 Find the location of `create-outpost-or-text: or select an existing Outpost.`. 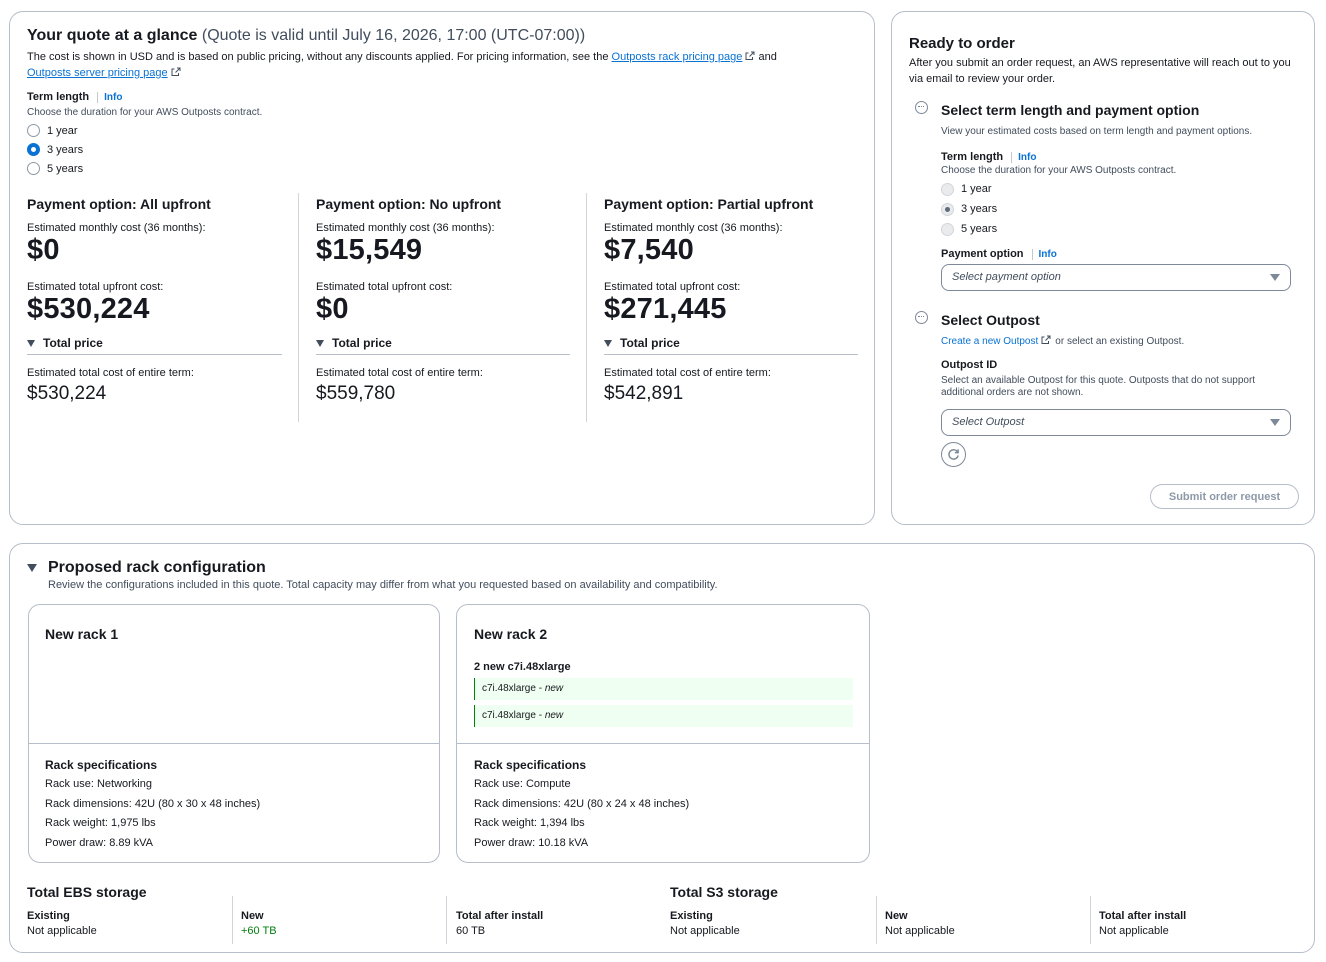

create-outpost-or-text: or select an existing Outpost. is located at coordinates (1120, 341).